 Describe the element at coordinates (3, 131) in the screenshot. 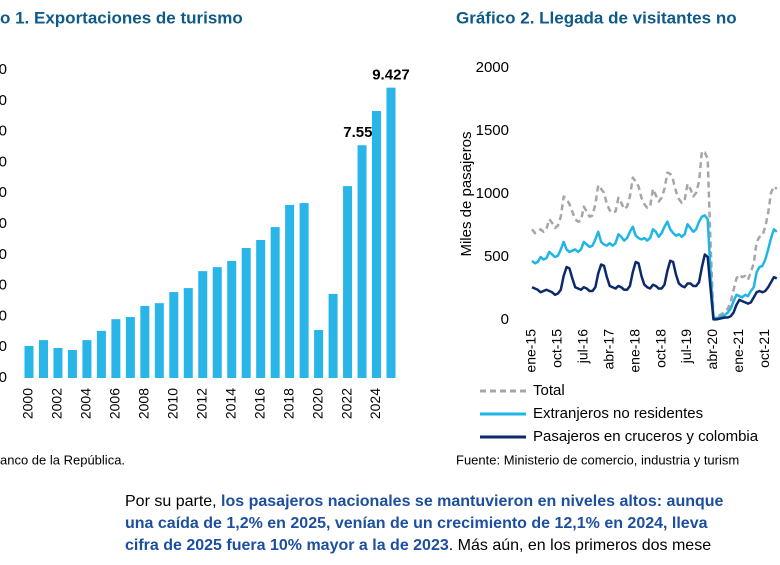

I see `y-tick-label: 8000` at that location.